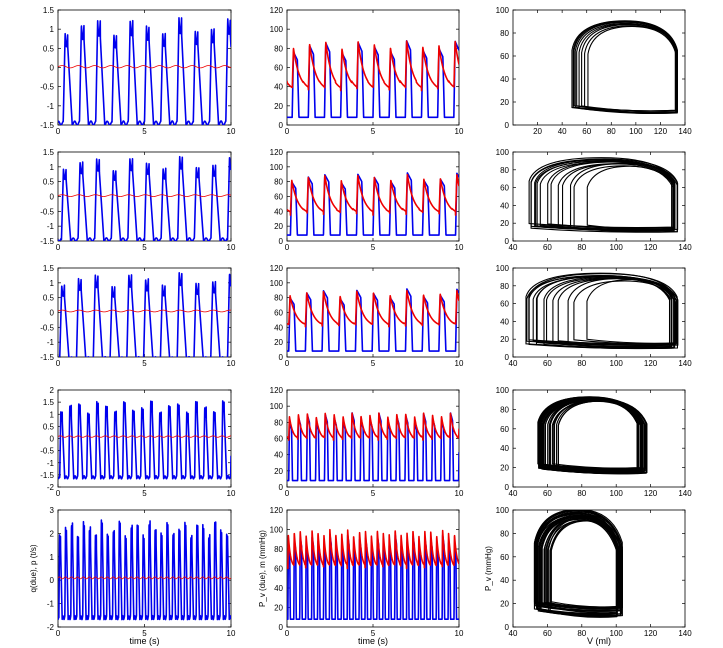 The height and width of the screenshot is (648, 723). What do you see at coordinates (138, 316) in the screenshot?
I see `panel-row3-left: 0 5 10 1.5 1 0.5 0 -0.5 -1 -1.5` at bounding box center [138, 316].